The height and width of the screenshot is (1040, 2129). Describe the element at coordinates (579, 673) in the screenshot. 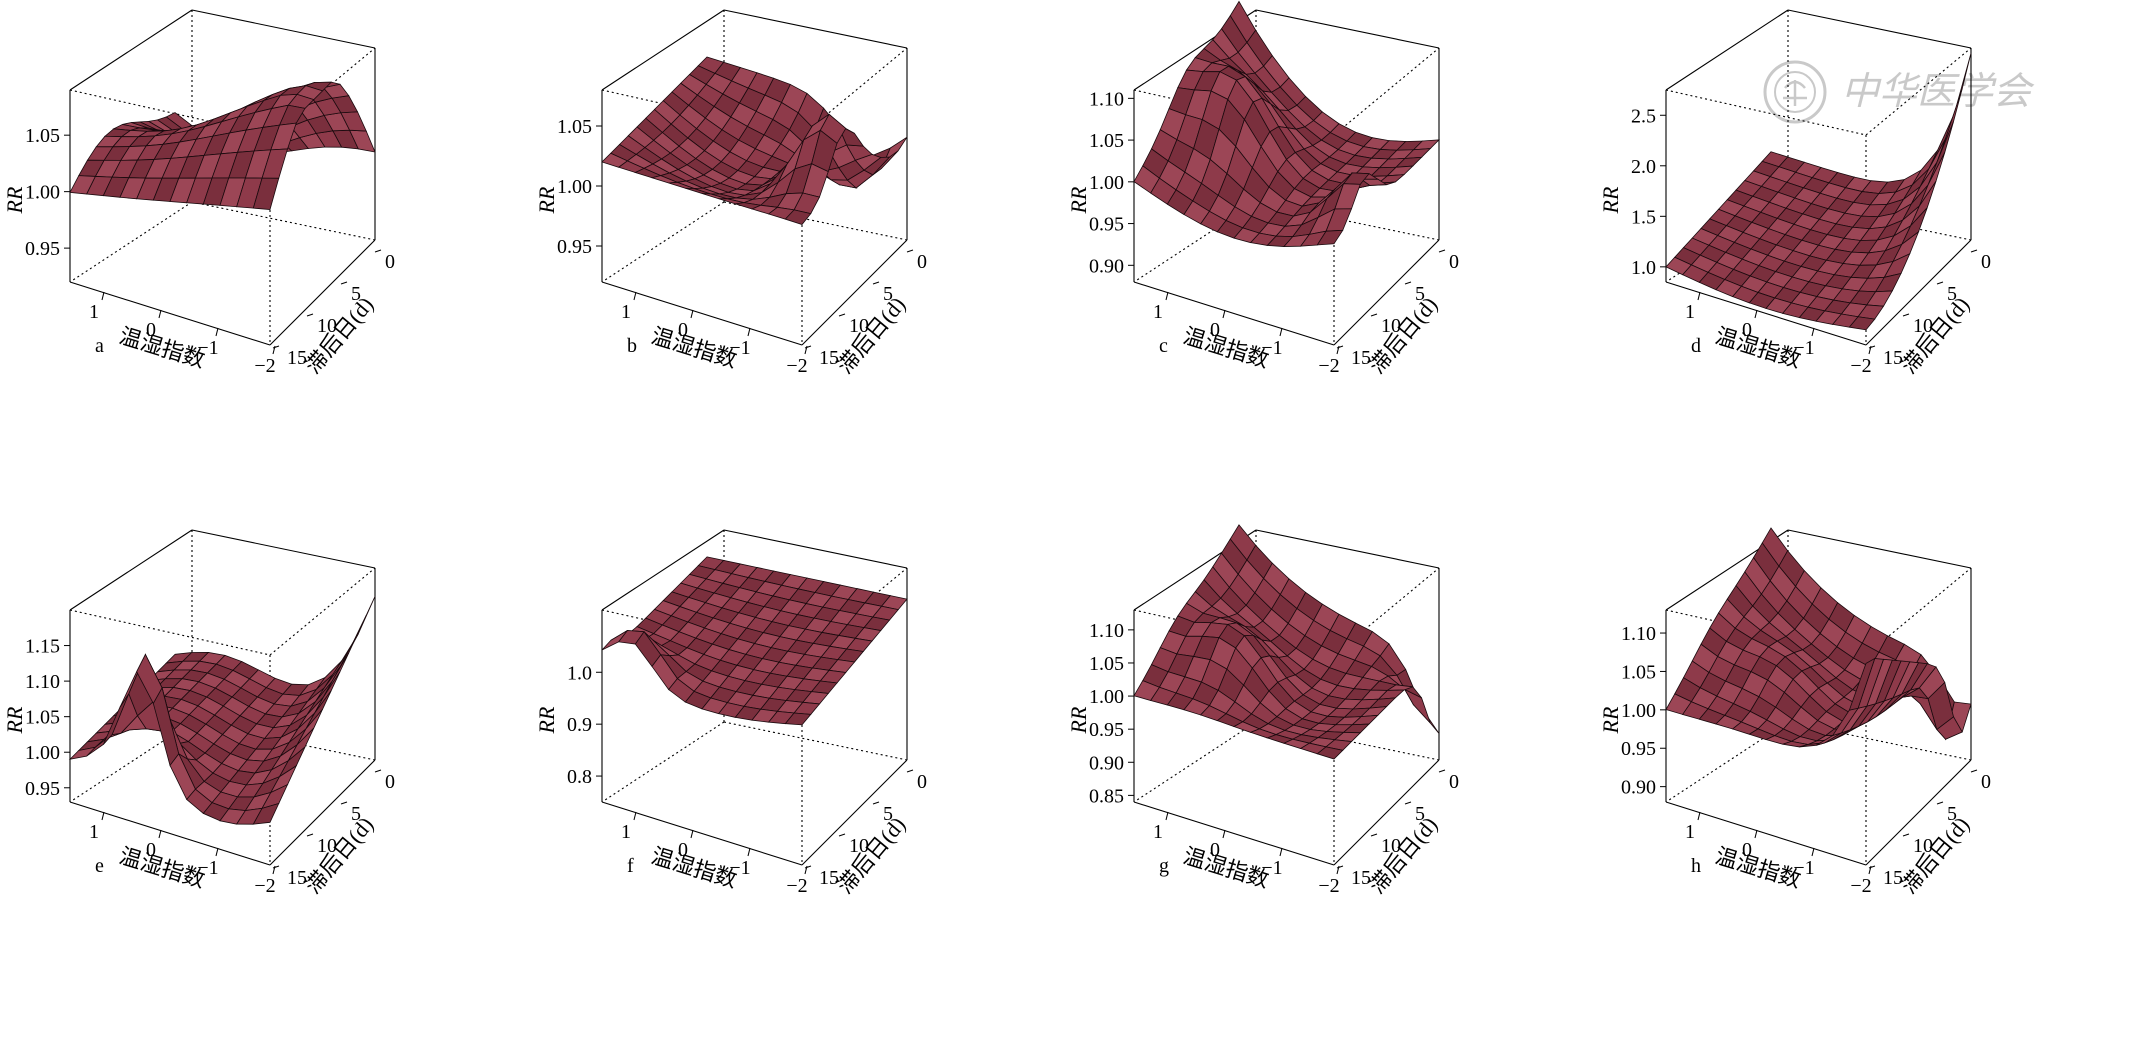

I see `z-tick-label: 1.0` at that location.